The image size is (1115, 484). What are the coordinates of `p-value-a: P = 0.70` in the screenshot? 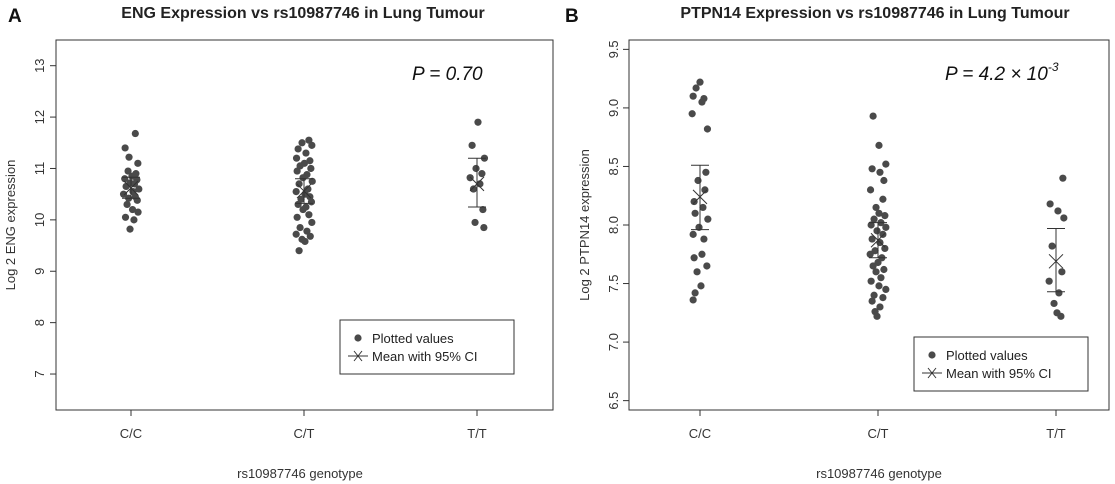 It's located at (447, 74).